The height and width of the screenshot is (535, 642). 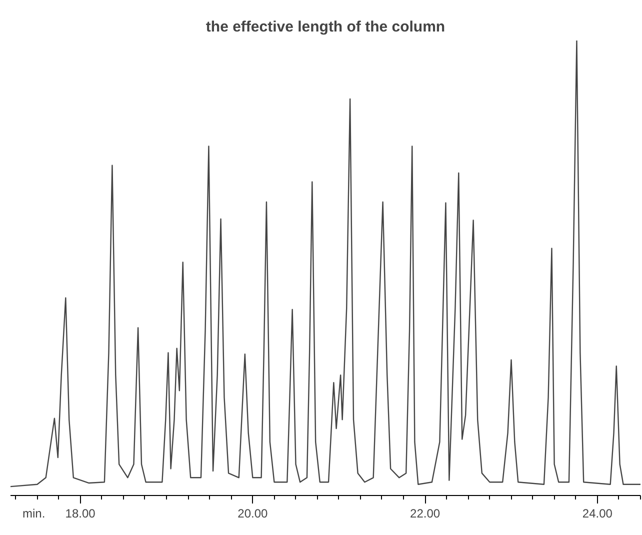 I want to click on x-tick-label: 20.00, so click(x=253, y=513).